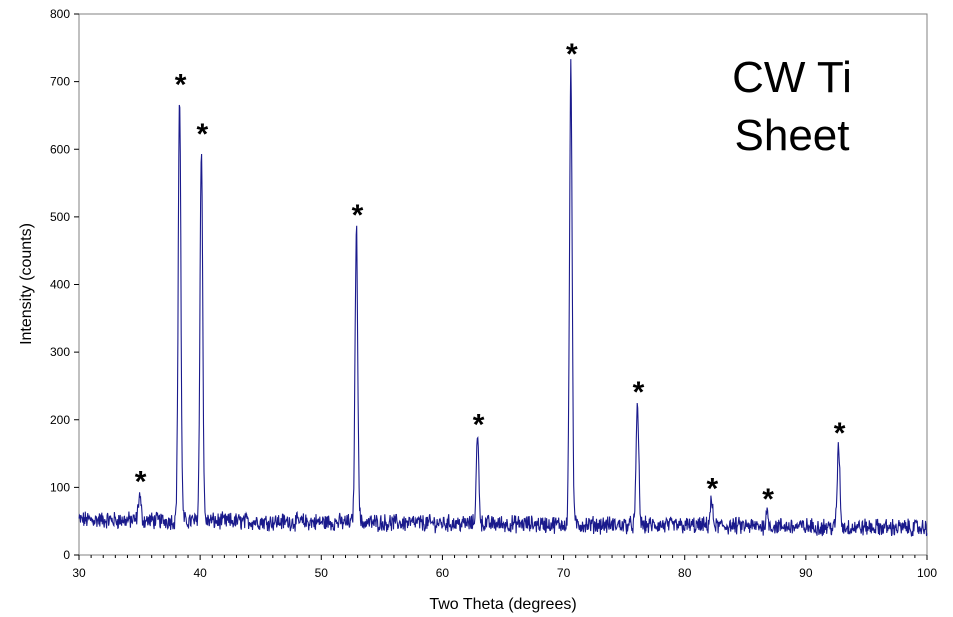 Image resolution: width=953 pixels, height=617 pixels. I want to click on x-tick-label: 90, so click(806, 573).